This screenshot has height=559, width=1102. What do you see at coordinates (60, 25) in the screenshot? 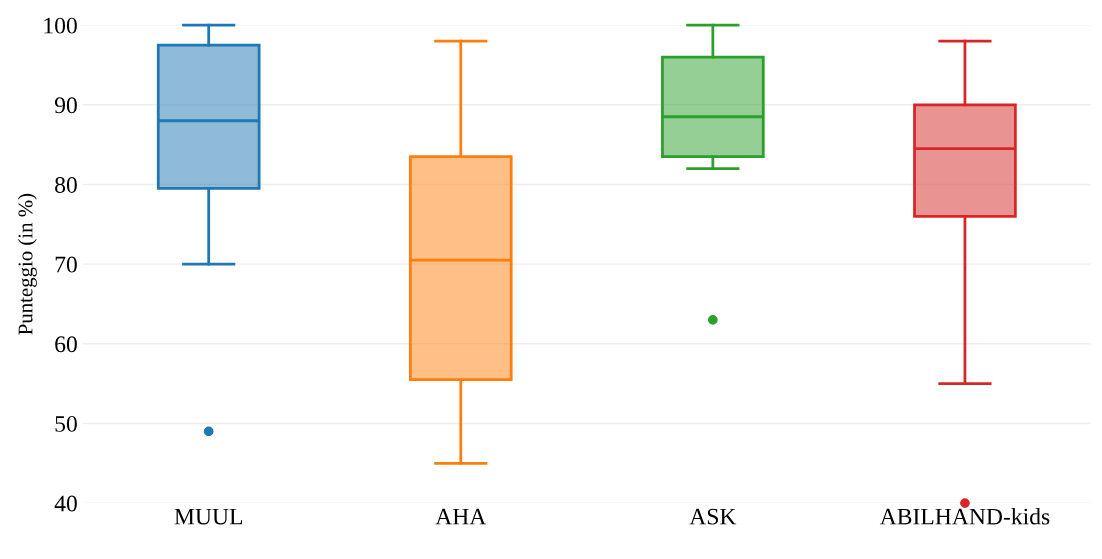
I see `y-tick-label: 100` at bounding box center [60, 25].